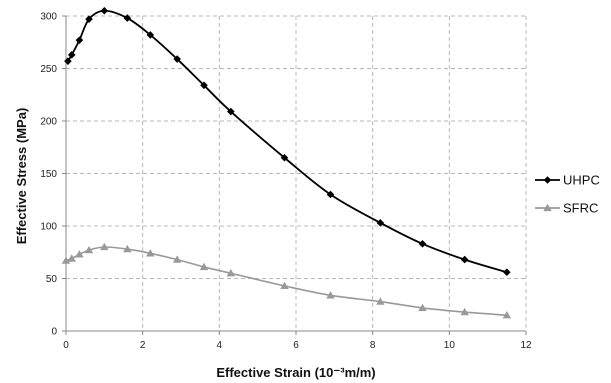 Image resolution: width=611 pixels, height=383 pixels. Describe the element at coordinates (21, 176) in the screenshot. I see `y-axis-label: Effective Stress (MPa)` at that location.